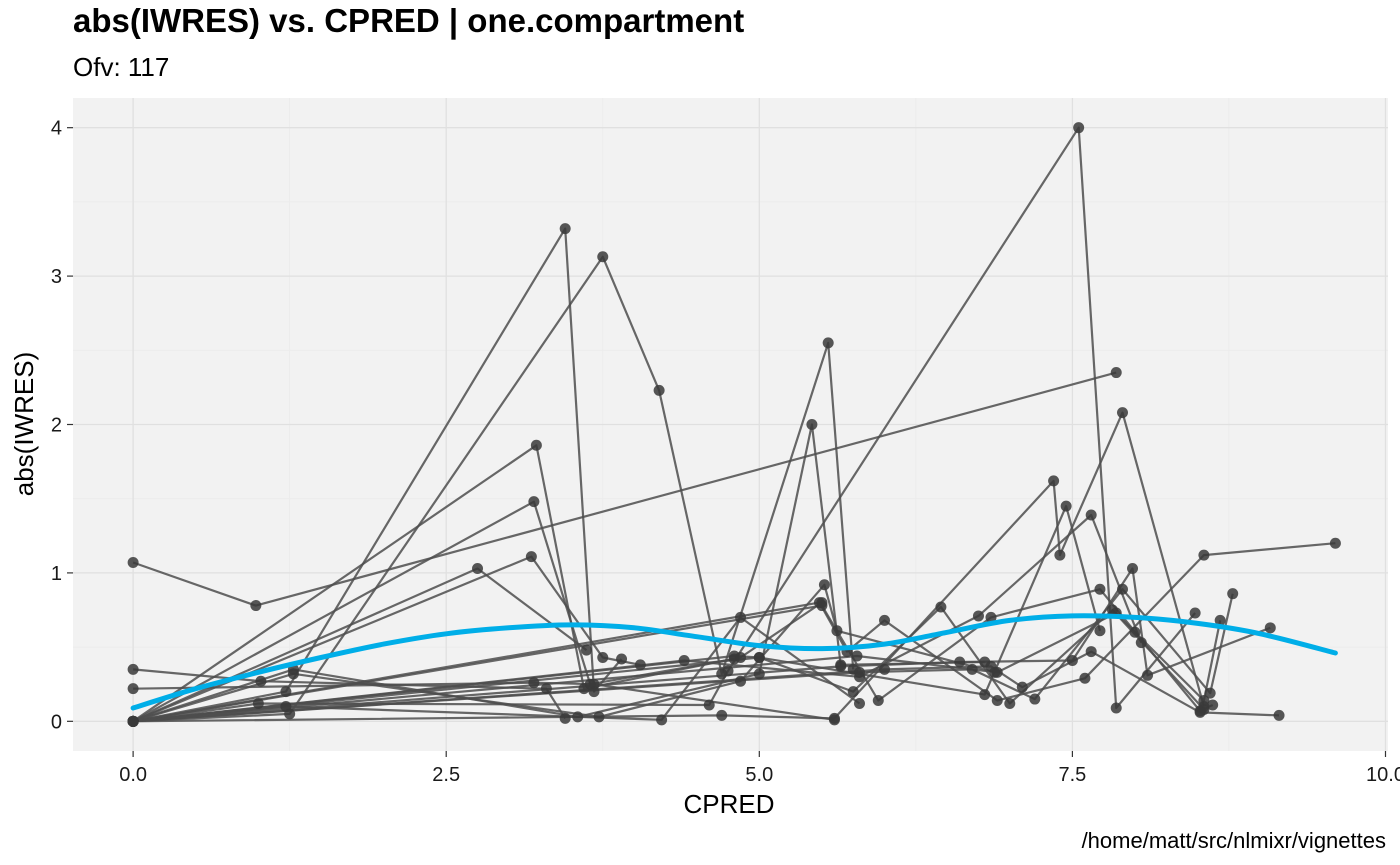 This screenshot has height=865, width=1400. Describe the element at coordinates (56, 722) in the screenshot. I see `y-tick-label: 0` at that location.